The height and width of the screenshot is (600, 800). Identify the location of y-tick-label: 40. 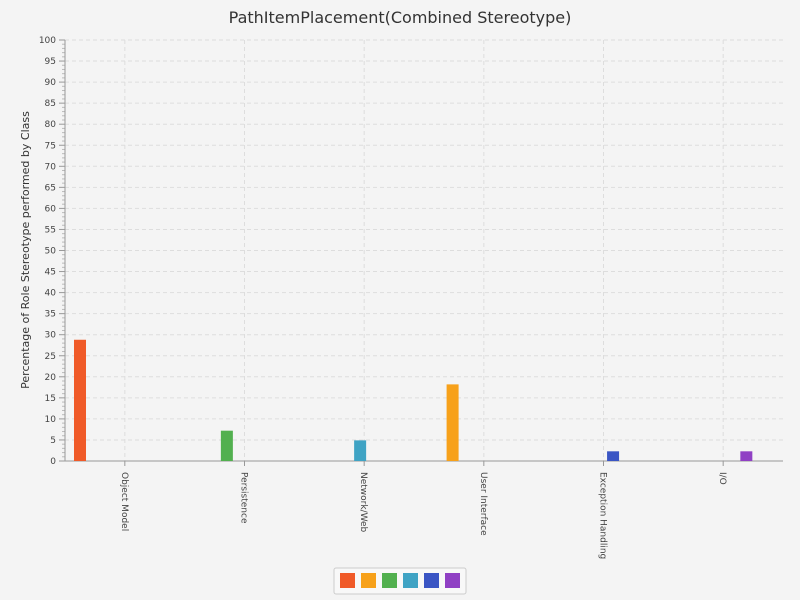
(51, 294).